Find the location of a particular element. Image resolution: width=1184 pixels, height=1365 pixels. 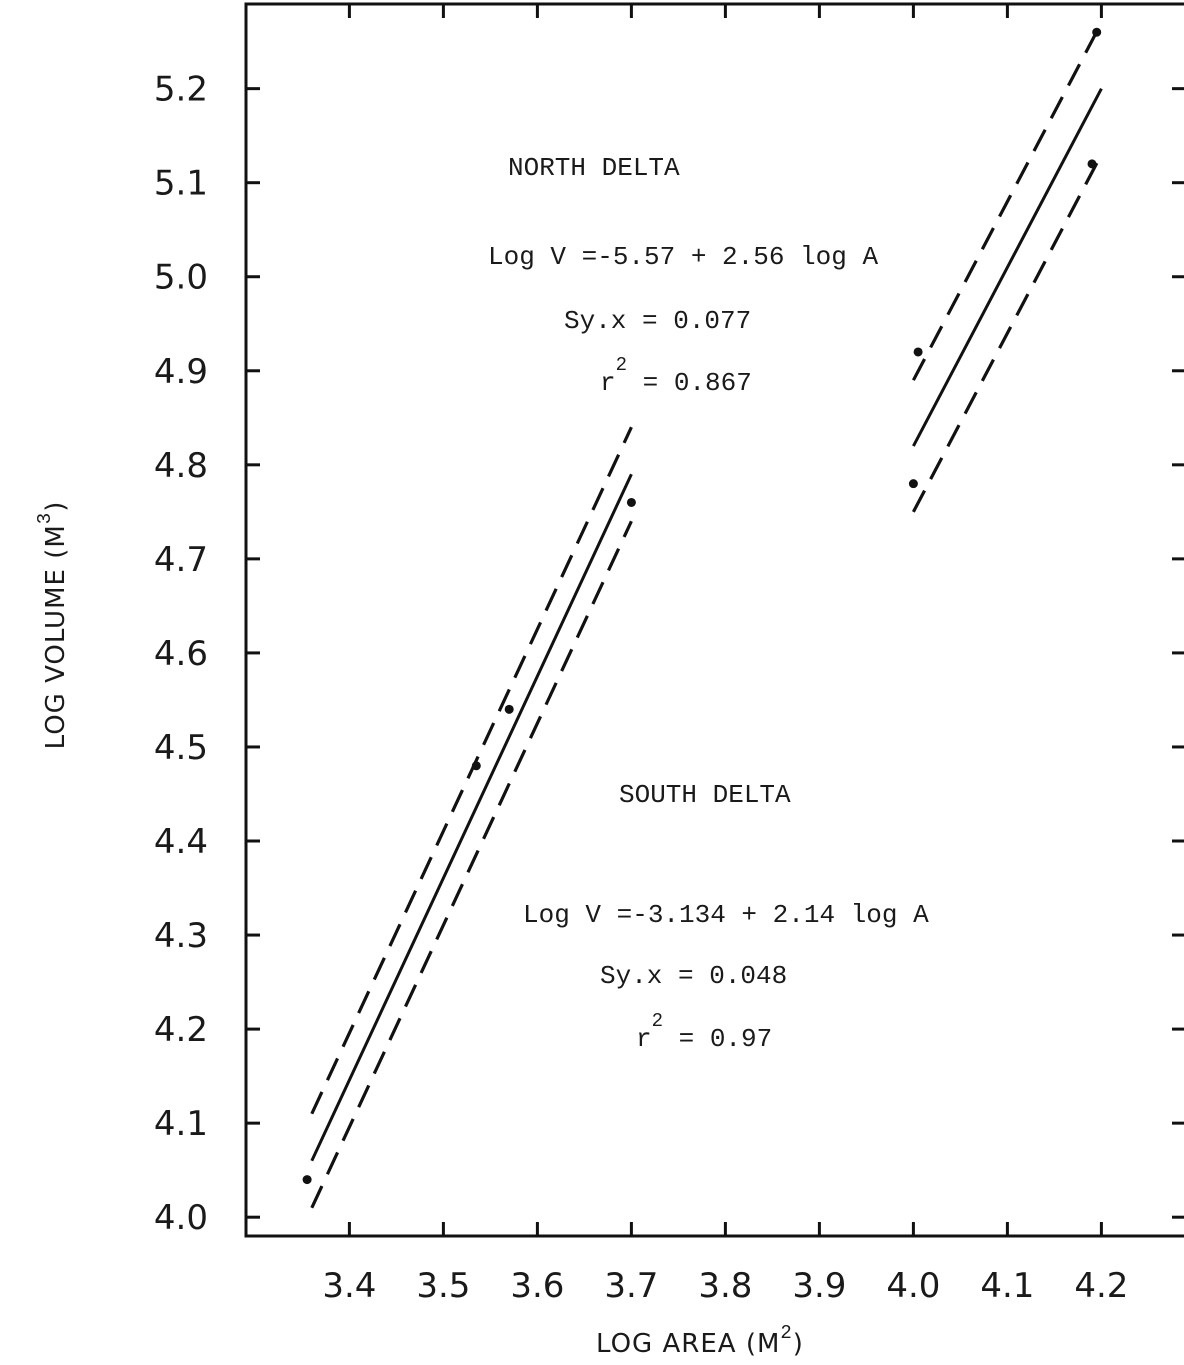

x-axis-label: LOG AREA (M2) is located at coordinates (700, 1340).